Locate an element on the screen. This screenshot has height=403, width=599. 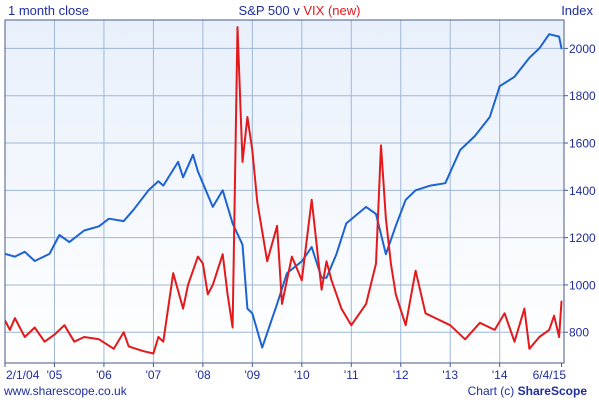
y-tick-label: 1000 is located at coordinates (582, 285).